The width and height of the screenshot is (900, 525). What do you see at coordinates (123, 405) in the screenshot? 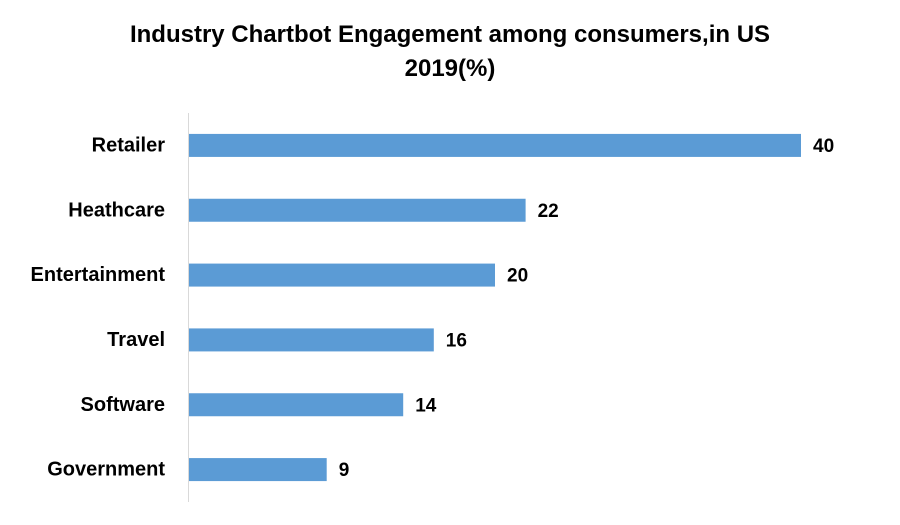
I see `category-label-software: Software` at bounding box center [123, 405].